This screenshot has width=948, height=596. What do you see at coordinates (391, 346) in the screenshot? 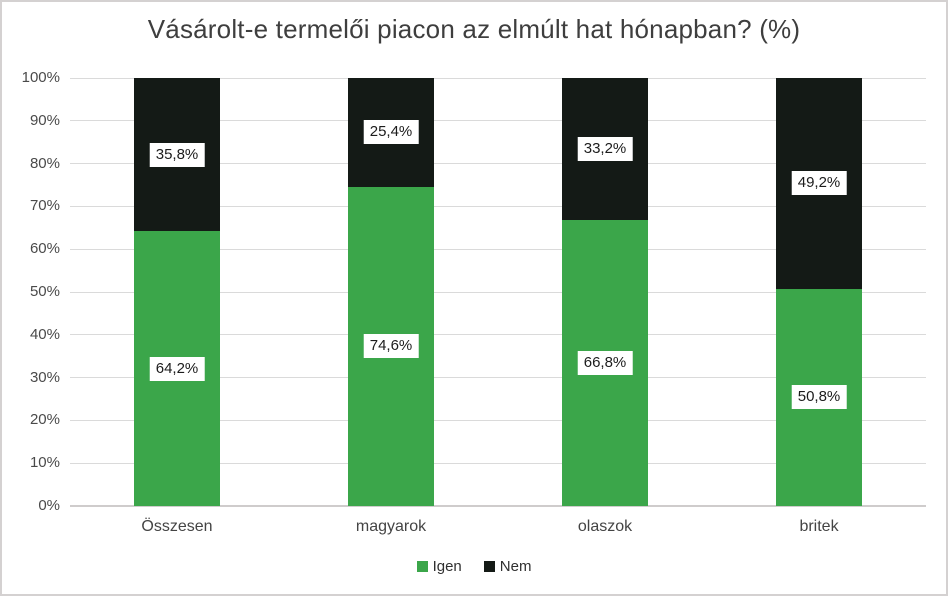
I see `data-label-igen-magyarok: 74,6%` at bounding box center [391, 346].